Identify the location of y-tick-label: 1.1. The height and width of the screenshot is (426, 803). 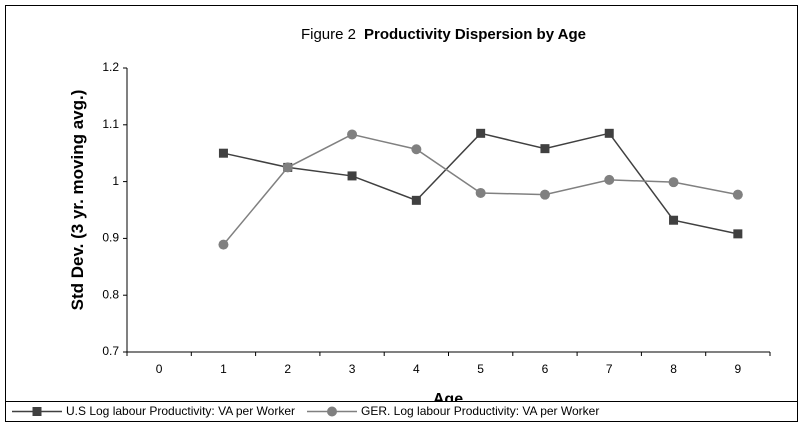
(110, 124).